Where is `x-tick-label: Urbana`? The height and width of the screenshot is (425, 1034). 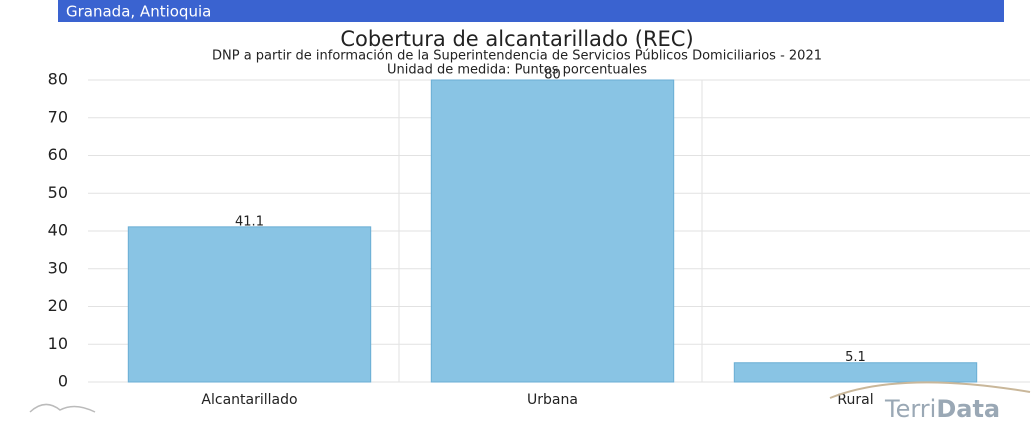 x-tick-label: Urbana is located at coordinates (552, 400).